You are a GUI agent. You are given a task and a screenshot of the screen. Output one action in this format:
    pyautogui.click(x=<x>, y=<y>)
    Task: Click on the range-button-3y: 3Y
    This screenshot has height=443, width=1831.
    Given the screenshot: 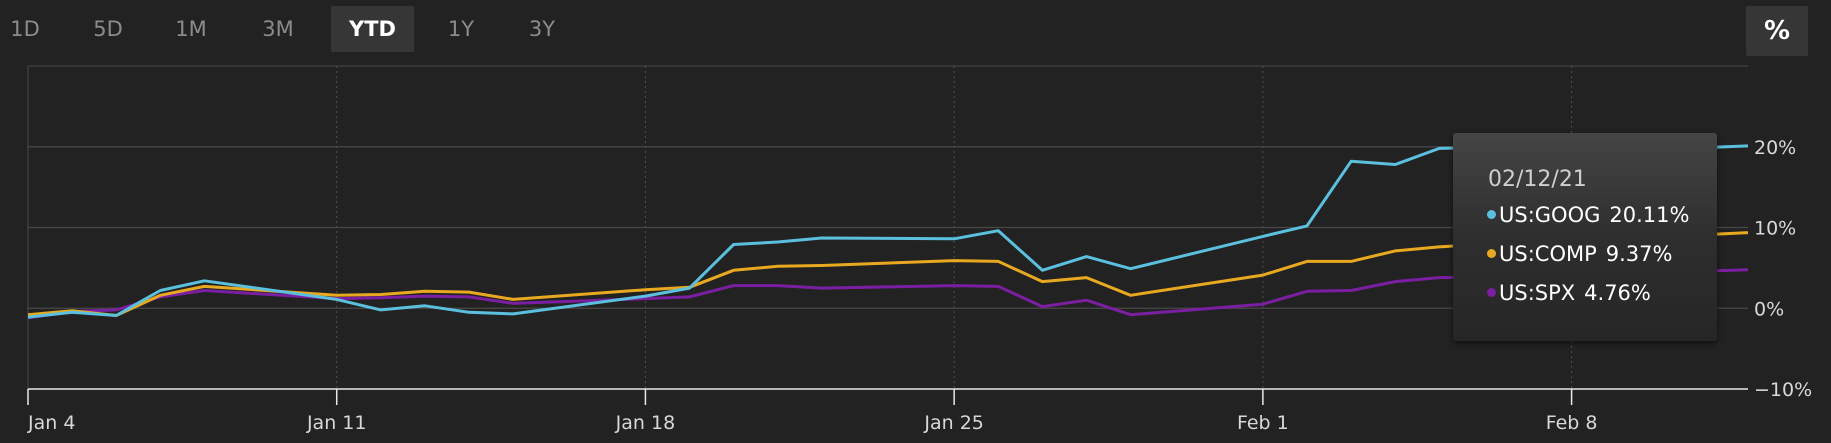 What is the action you would take?
    pyautogui.click(x=542, y=29)
    